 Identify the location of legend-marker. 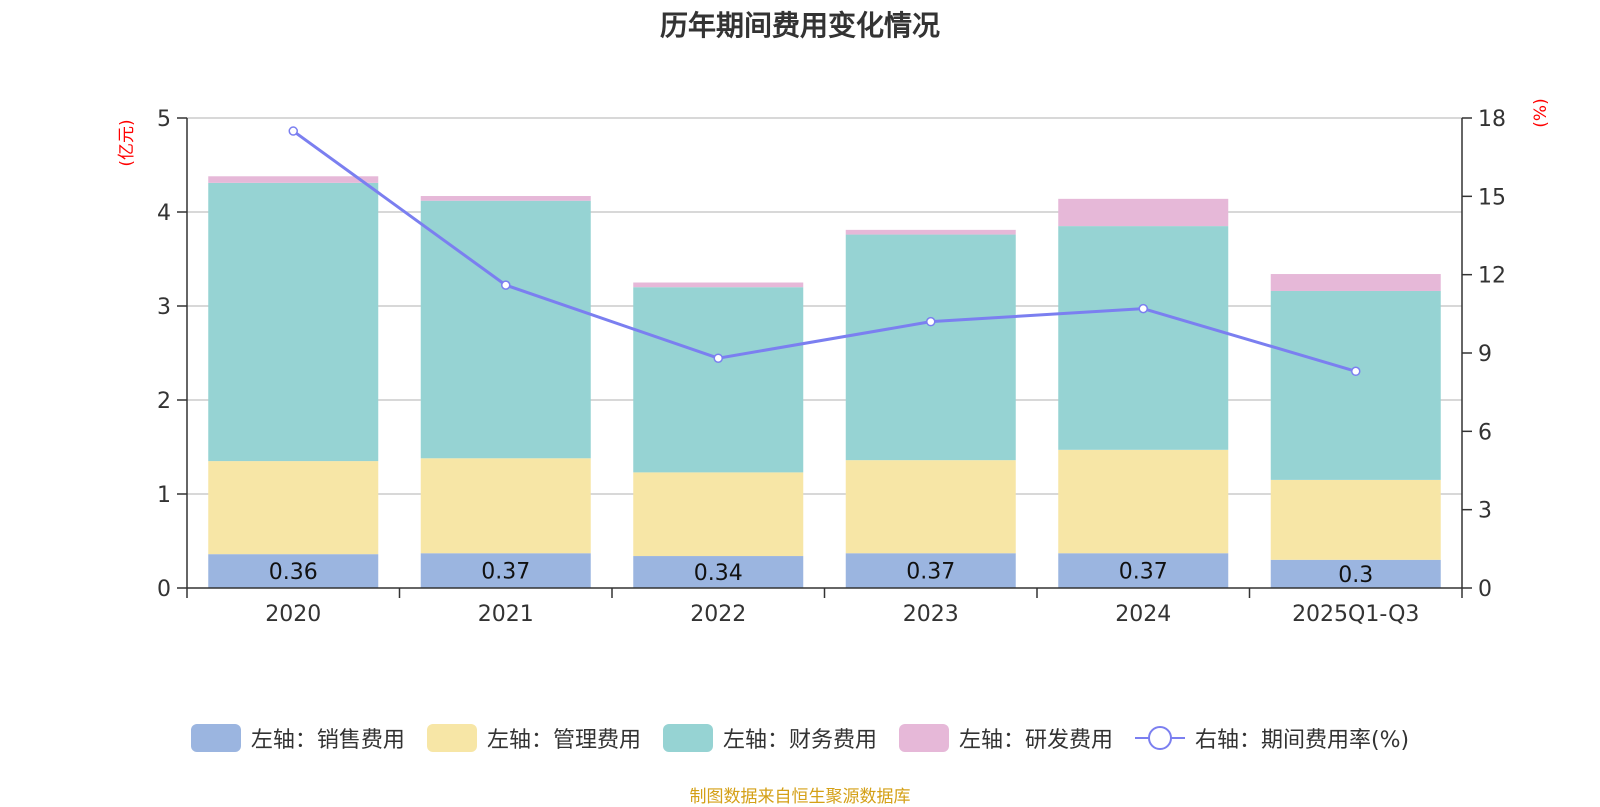
(1159, 738).